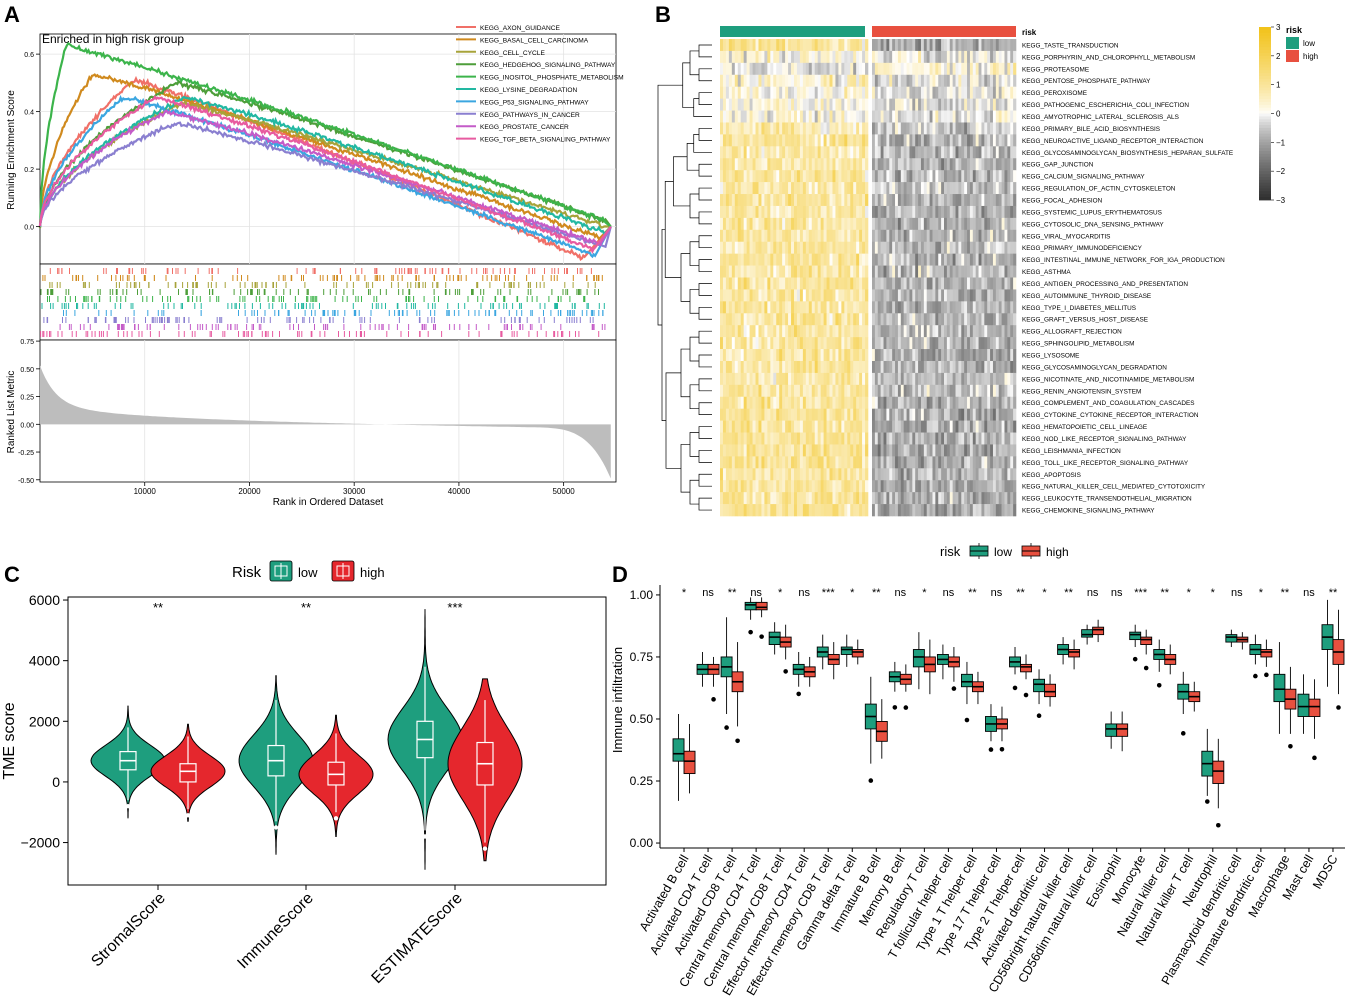  What do you see at coordinates (27, 370) in the screenshot?
I see `metric-tick-label: 0.50` at bounding box center [27, 370].